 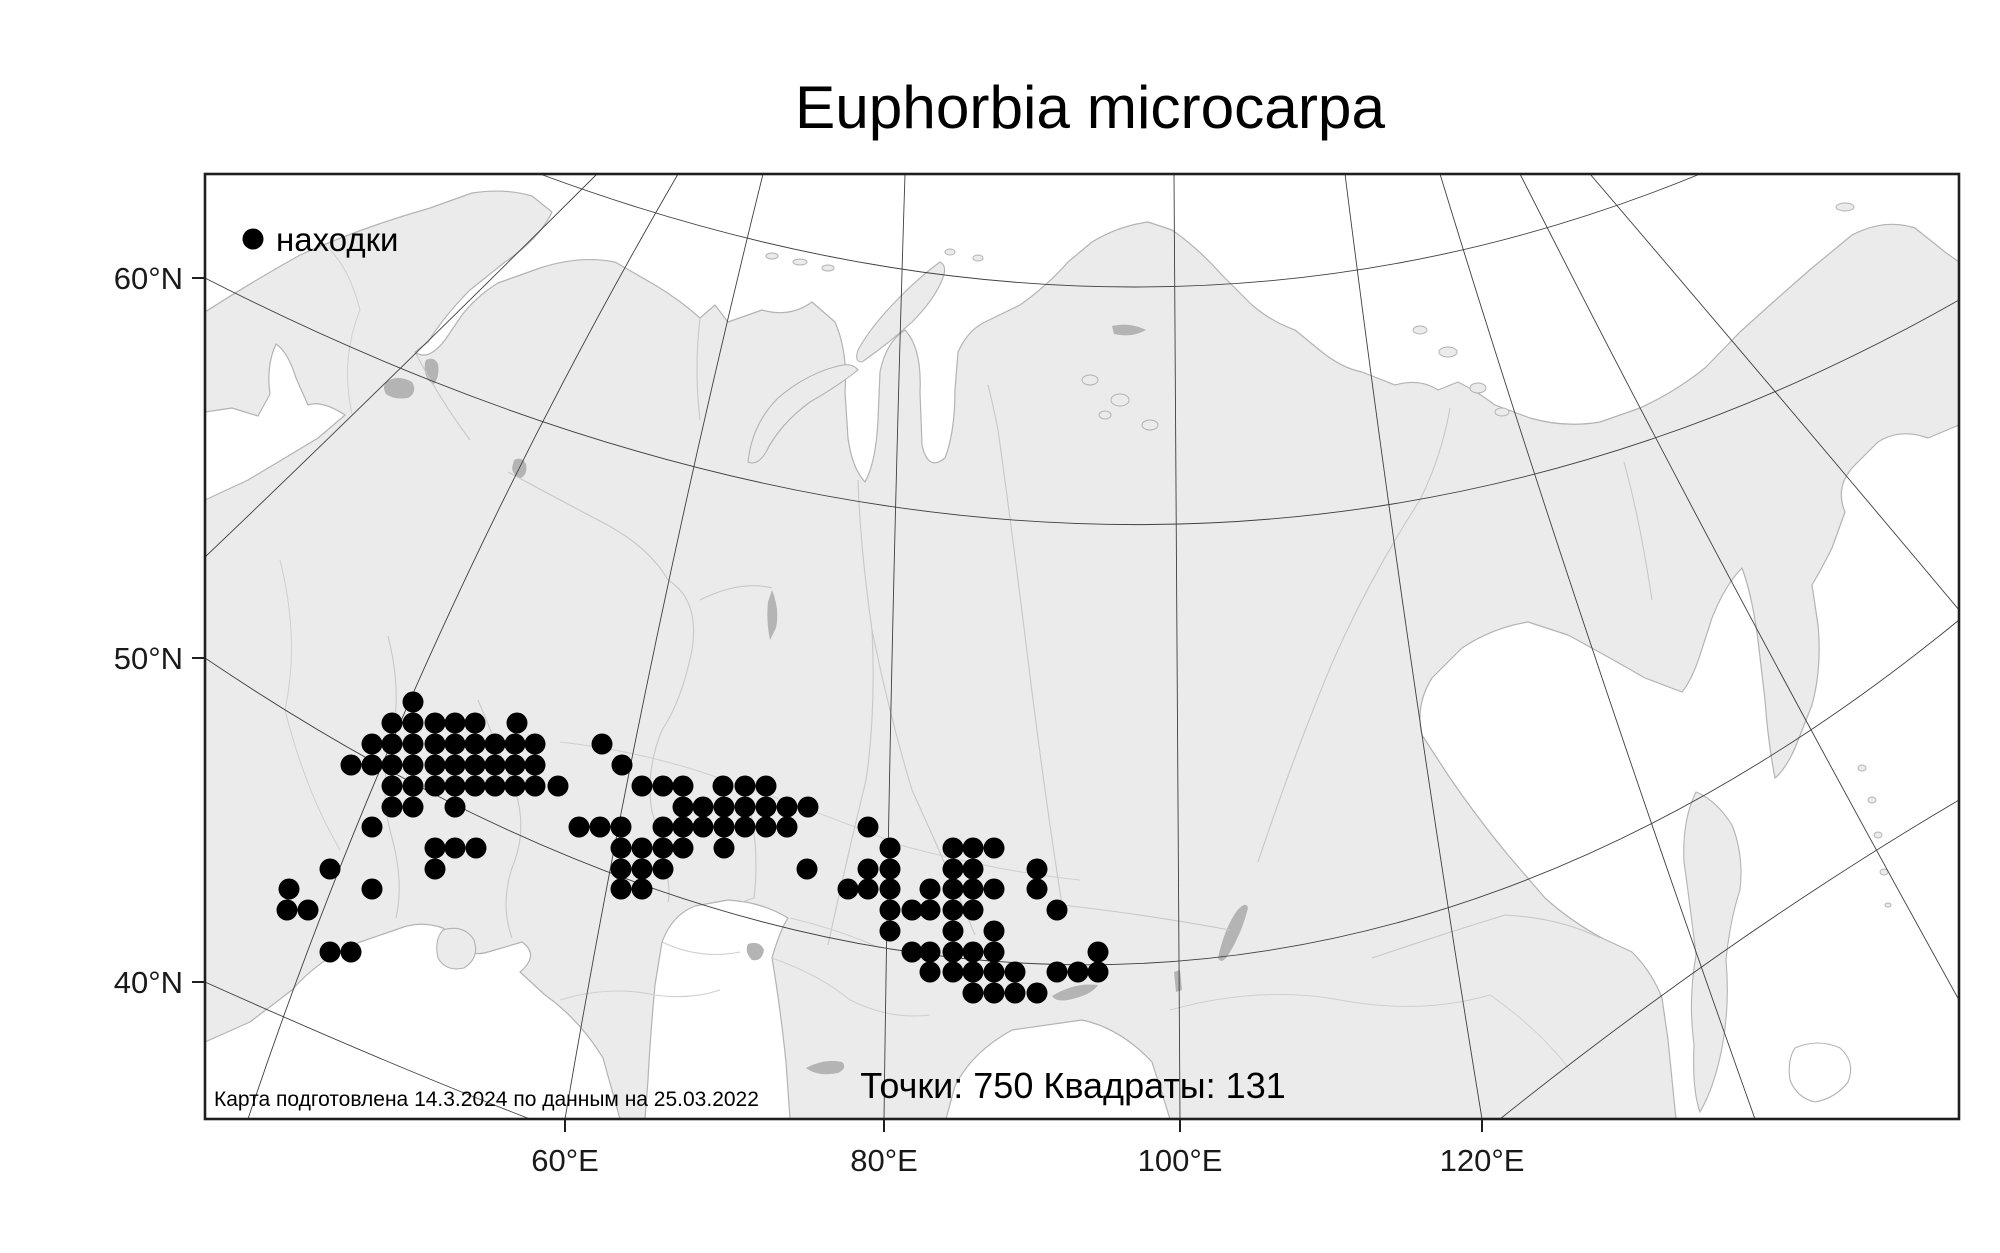 What do you see at coordinates (1177, 646) in the screenshot?
I see `graticule-meridian-100e` at bounding box center [1177, 646].